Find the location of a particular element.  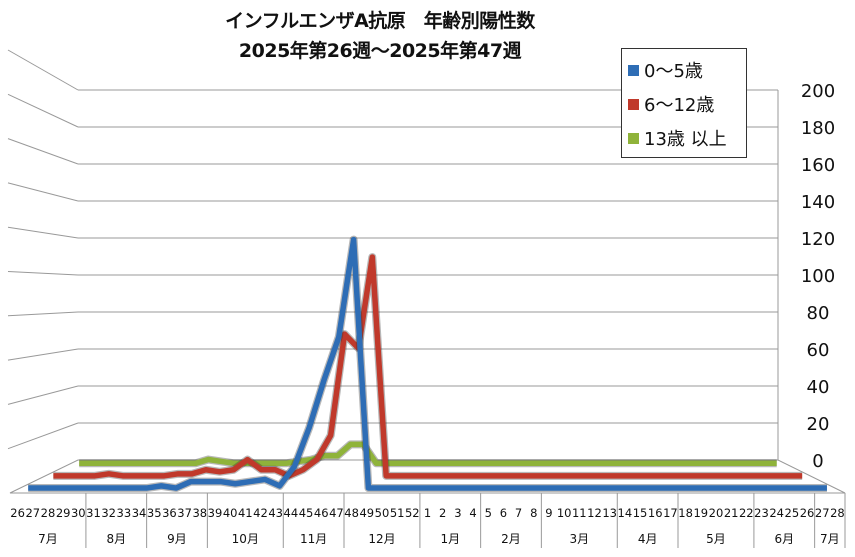

legend-label: 6～12歳 is located at coordinates (679, 105).